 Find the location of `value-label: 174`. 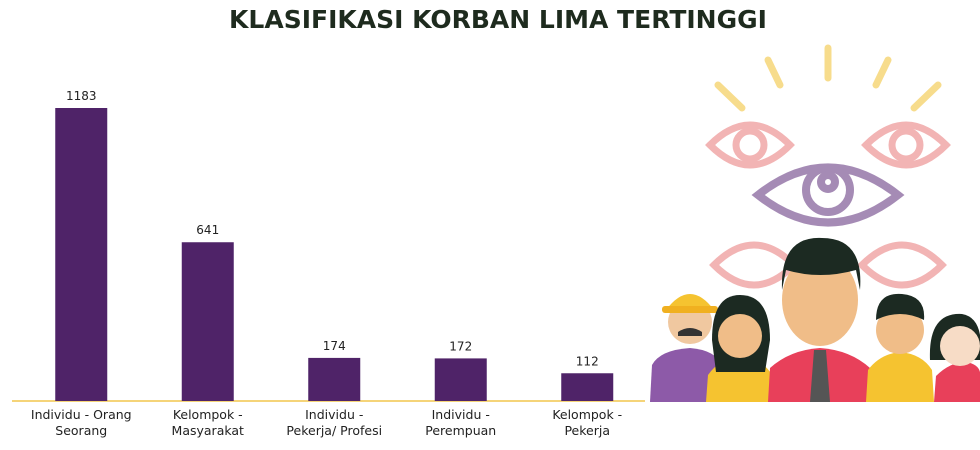

value-label: 174 is located at coordinates (334, 346).